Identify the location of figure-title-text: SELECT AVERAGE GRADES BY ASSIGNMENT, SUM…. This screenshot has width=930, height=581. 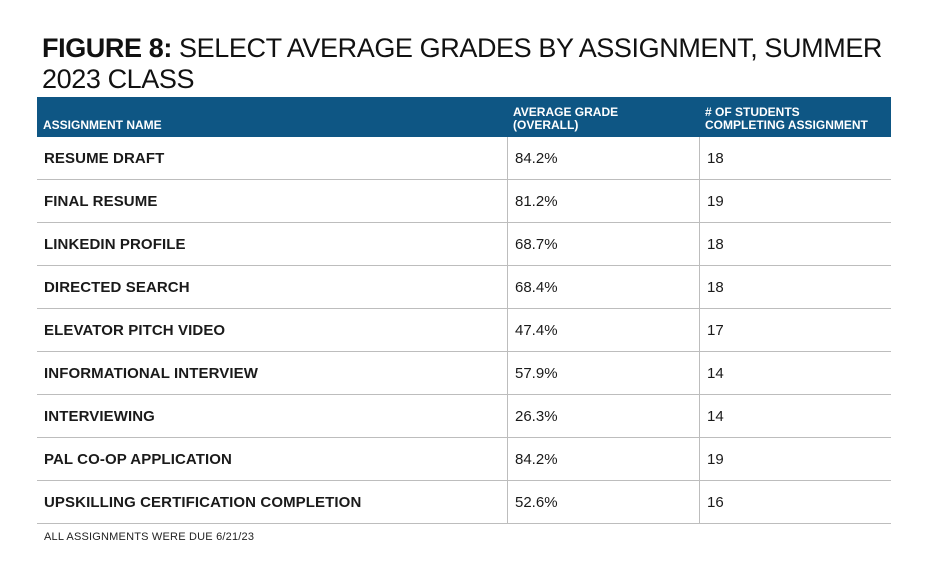
(462, 63).